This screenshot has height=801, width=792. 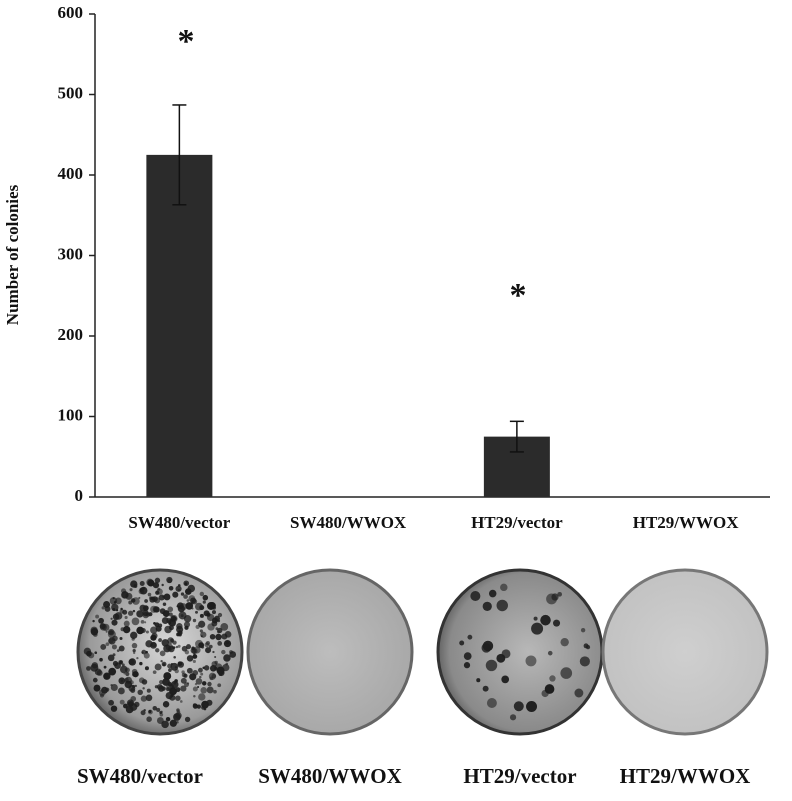 I want to click on x-tick-label: HT29/WWOX, so click(x=686, y=522).